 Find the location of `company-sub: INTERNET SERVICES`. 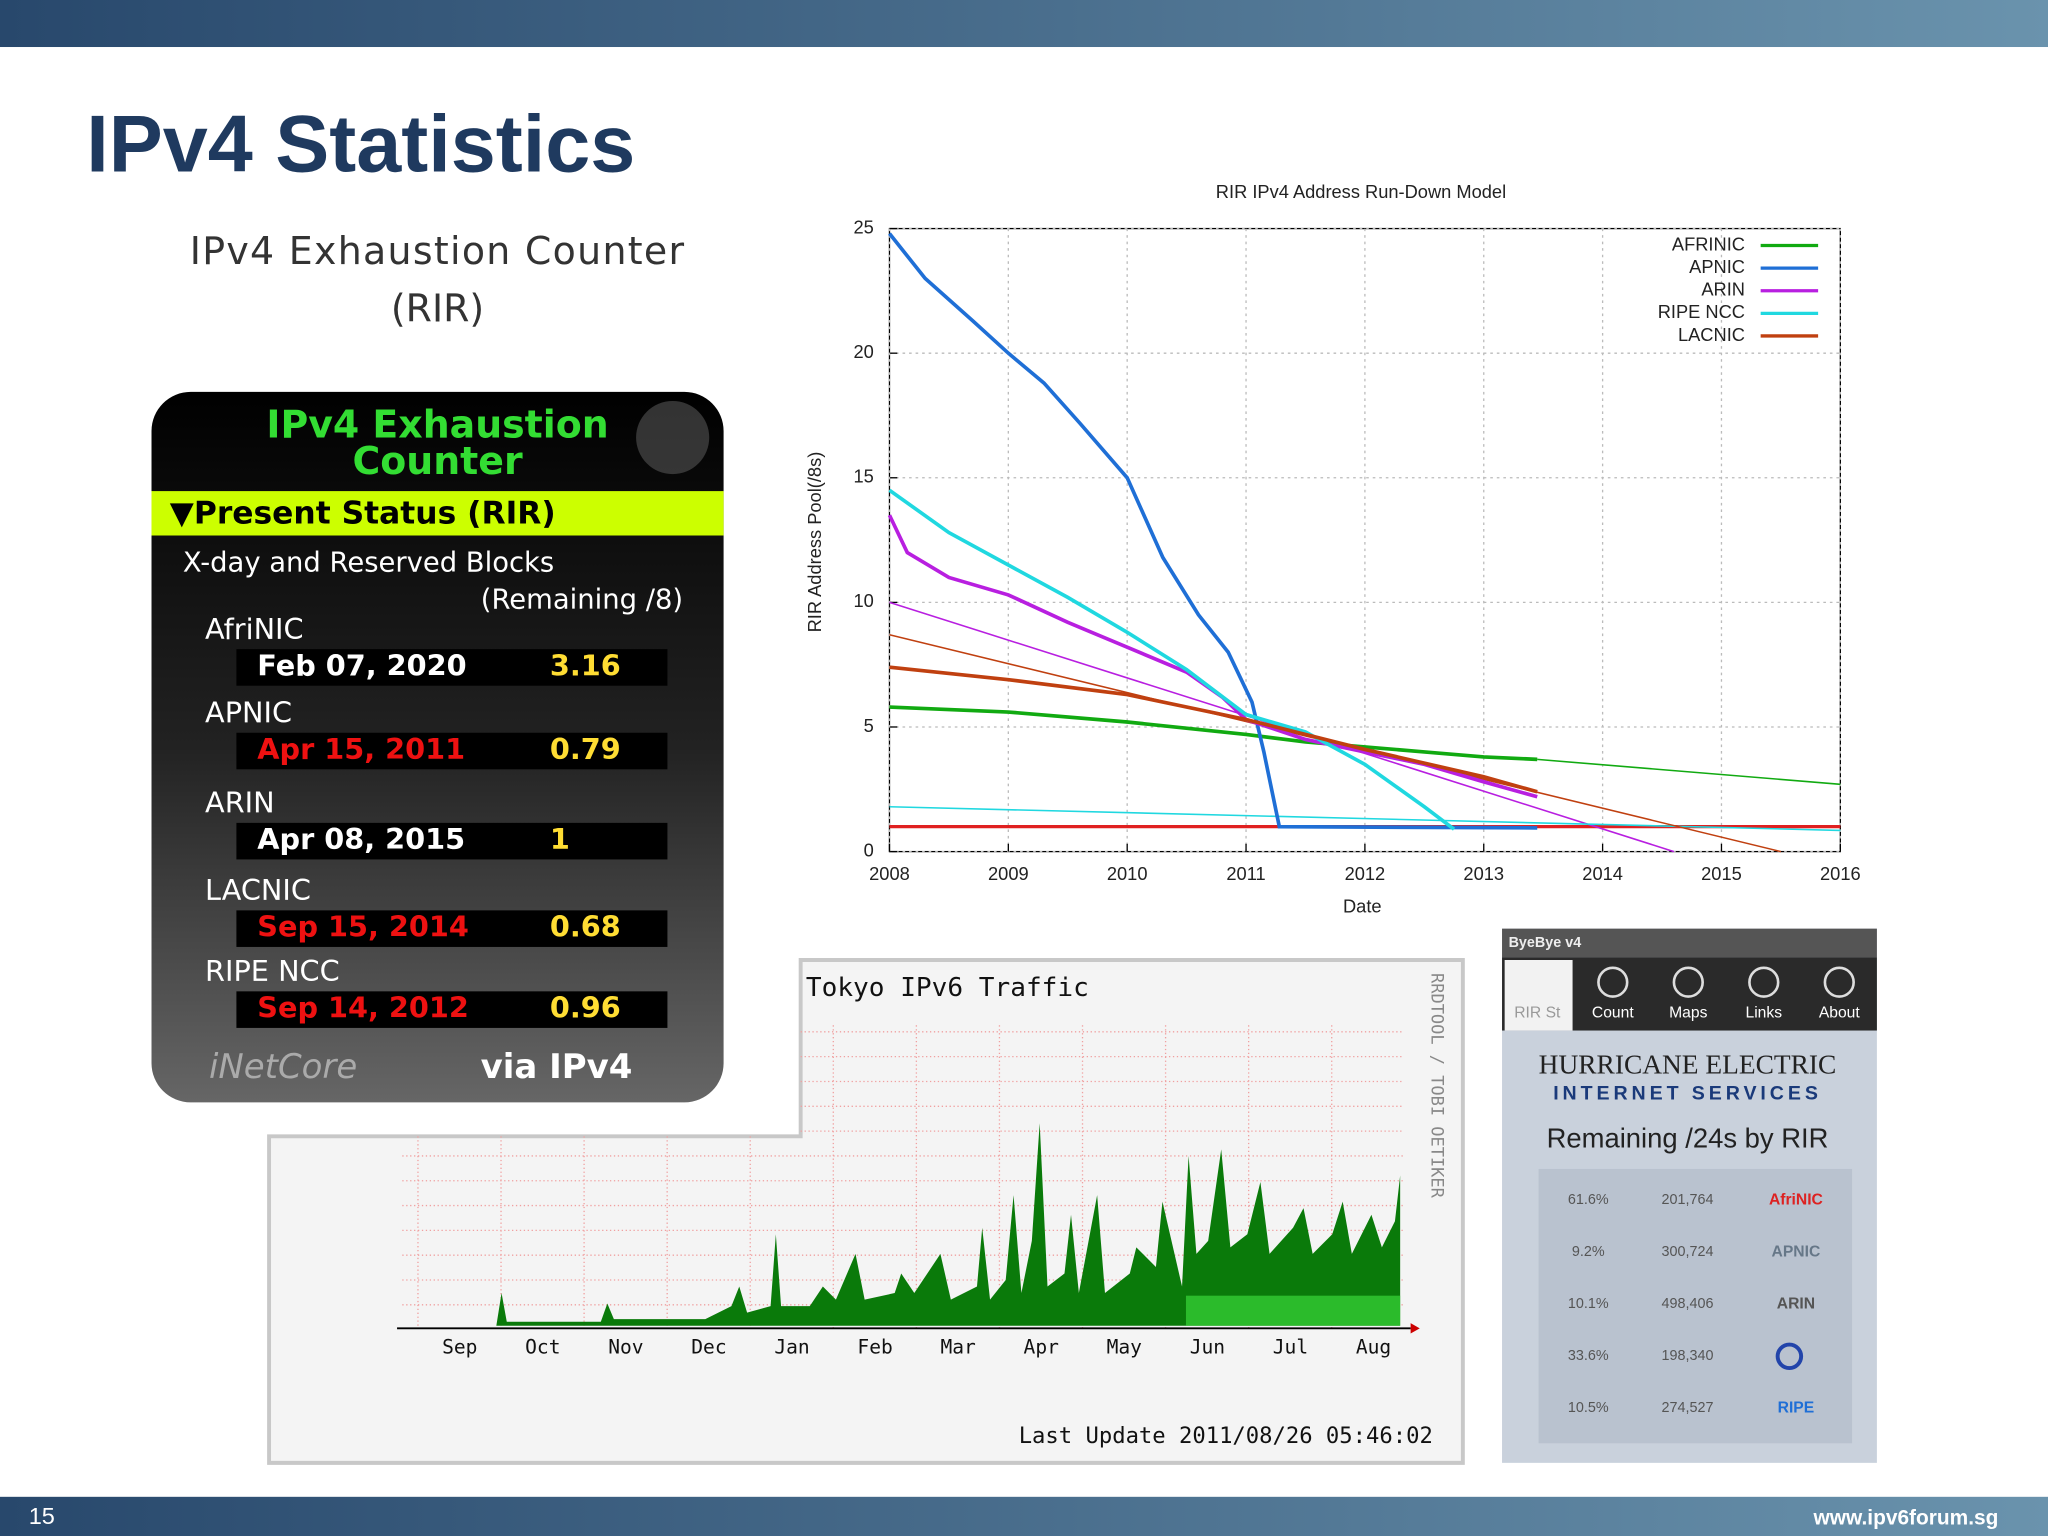

company-sub: INTERNET SERVICES is located at coordinates (1687, 1094).